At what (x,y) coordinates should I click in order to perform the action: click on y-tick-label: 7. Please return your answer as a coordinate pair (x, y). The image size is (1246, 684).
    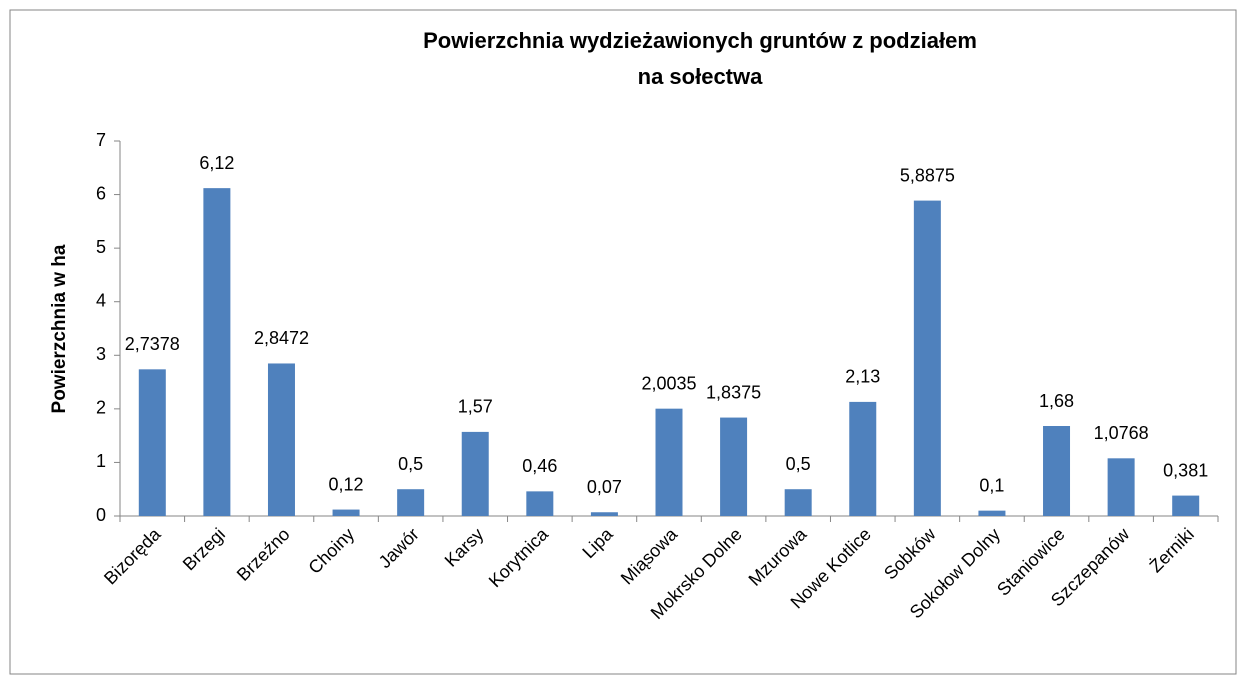
    Looking at the image, I should click on (101, 140).